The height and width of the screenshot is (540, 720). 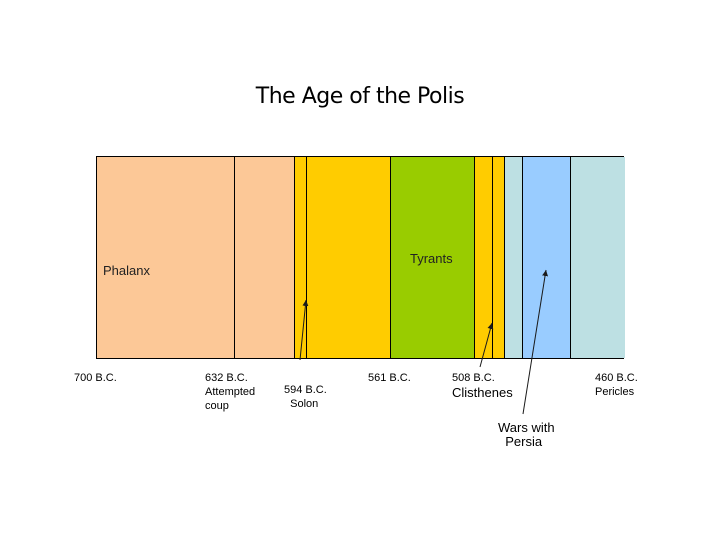 What do you see at coordinates (616, 385) in the screenshot?
I see `date-label: 460 B.C. Pericles` at bounding box center [616, 385].